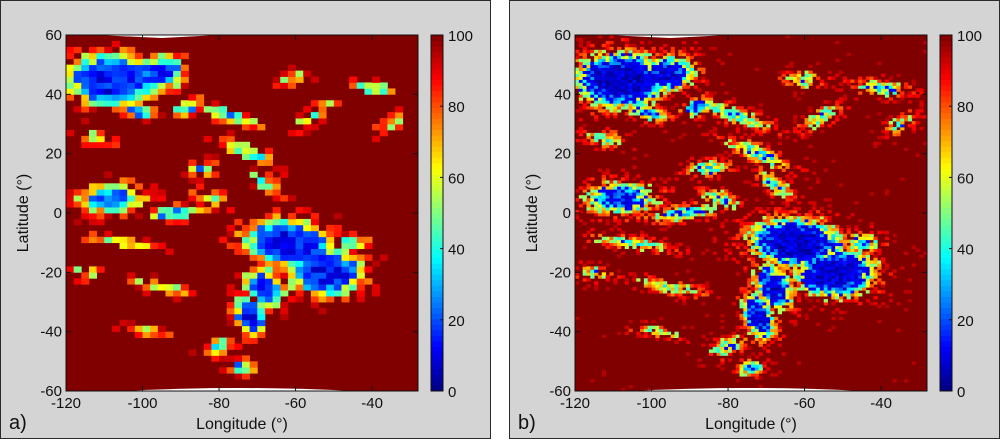  I want to click on y-tick-label: 20, so click(53, 154).